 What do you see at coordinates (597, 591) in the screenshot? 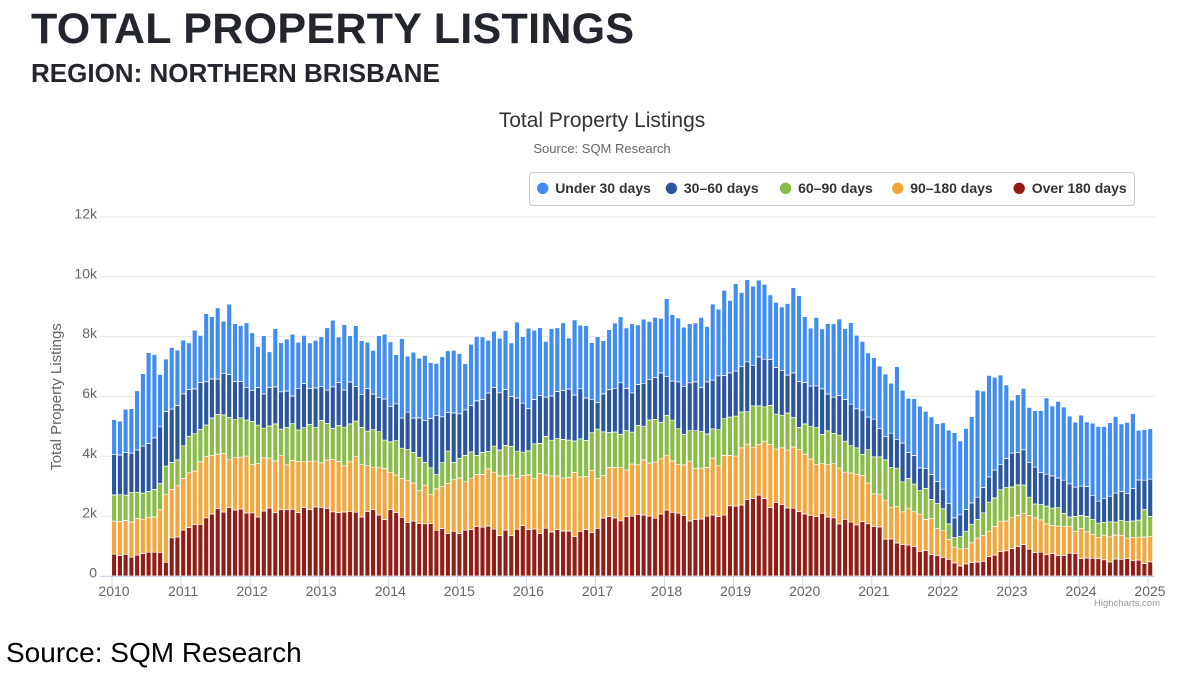
I see `svg-text: 2017` at bounding box center [597, 591].